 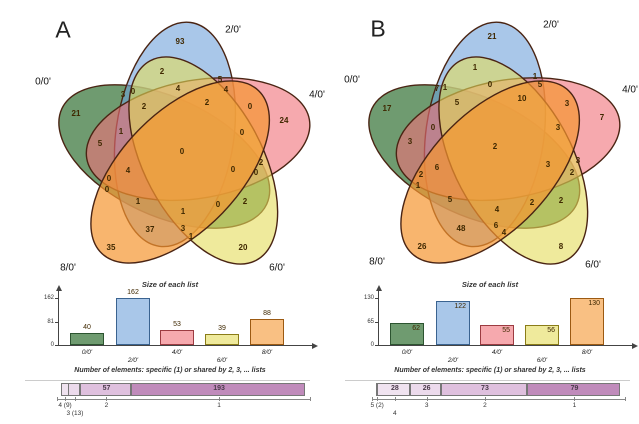 I want to click on y-axis-tick-label: 65, so click(x=370, y=321).